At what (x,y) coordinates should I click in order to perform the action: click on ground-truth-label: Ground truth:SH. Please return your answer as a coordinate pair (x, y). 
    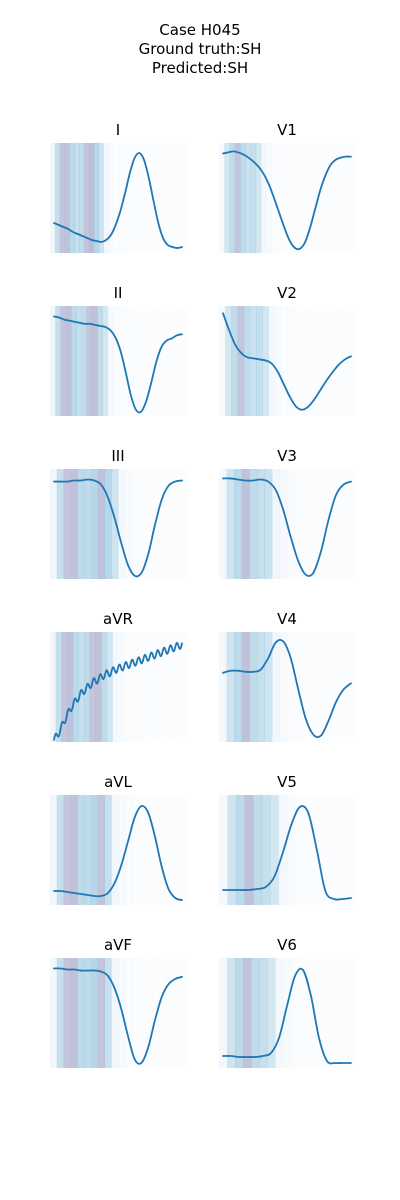
    Looking at the image, I should click on (200, 49).